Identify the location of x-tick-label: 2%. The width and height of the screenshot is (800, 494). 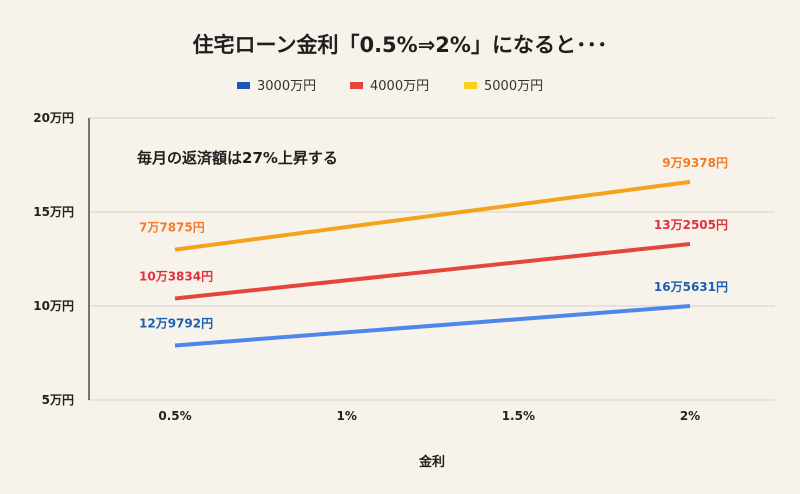
(690, 416).